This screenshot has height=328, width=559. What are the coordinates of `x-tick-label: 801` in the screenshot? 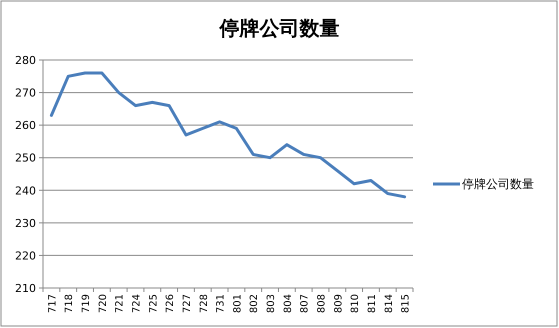 It's located at (238, 304).